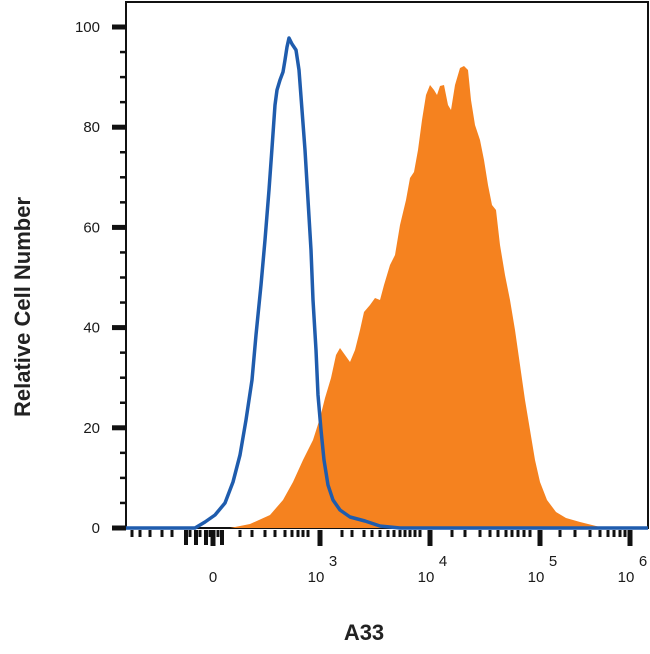 This screenshot has height=654, width=650. Describe the element at coordinates (22, 307) in the screenshot. I see `y-axis-title: Relative Cell Number` at that location.